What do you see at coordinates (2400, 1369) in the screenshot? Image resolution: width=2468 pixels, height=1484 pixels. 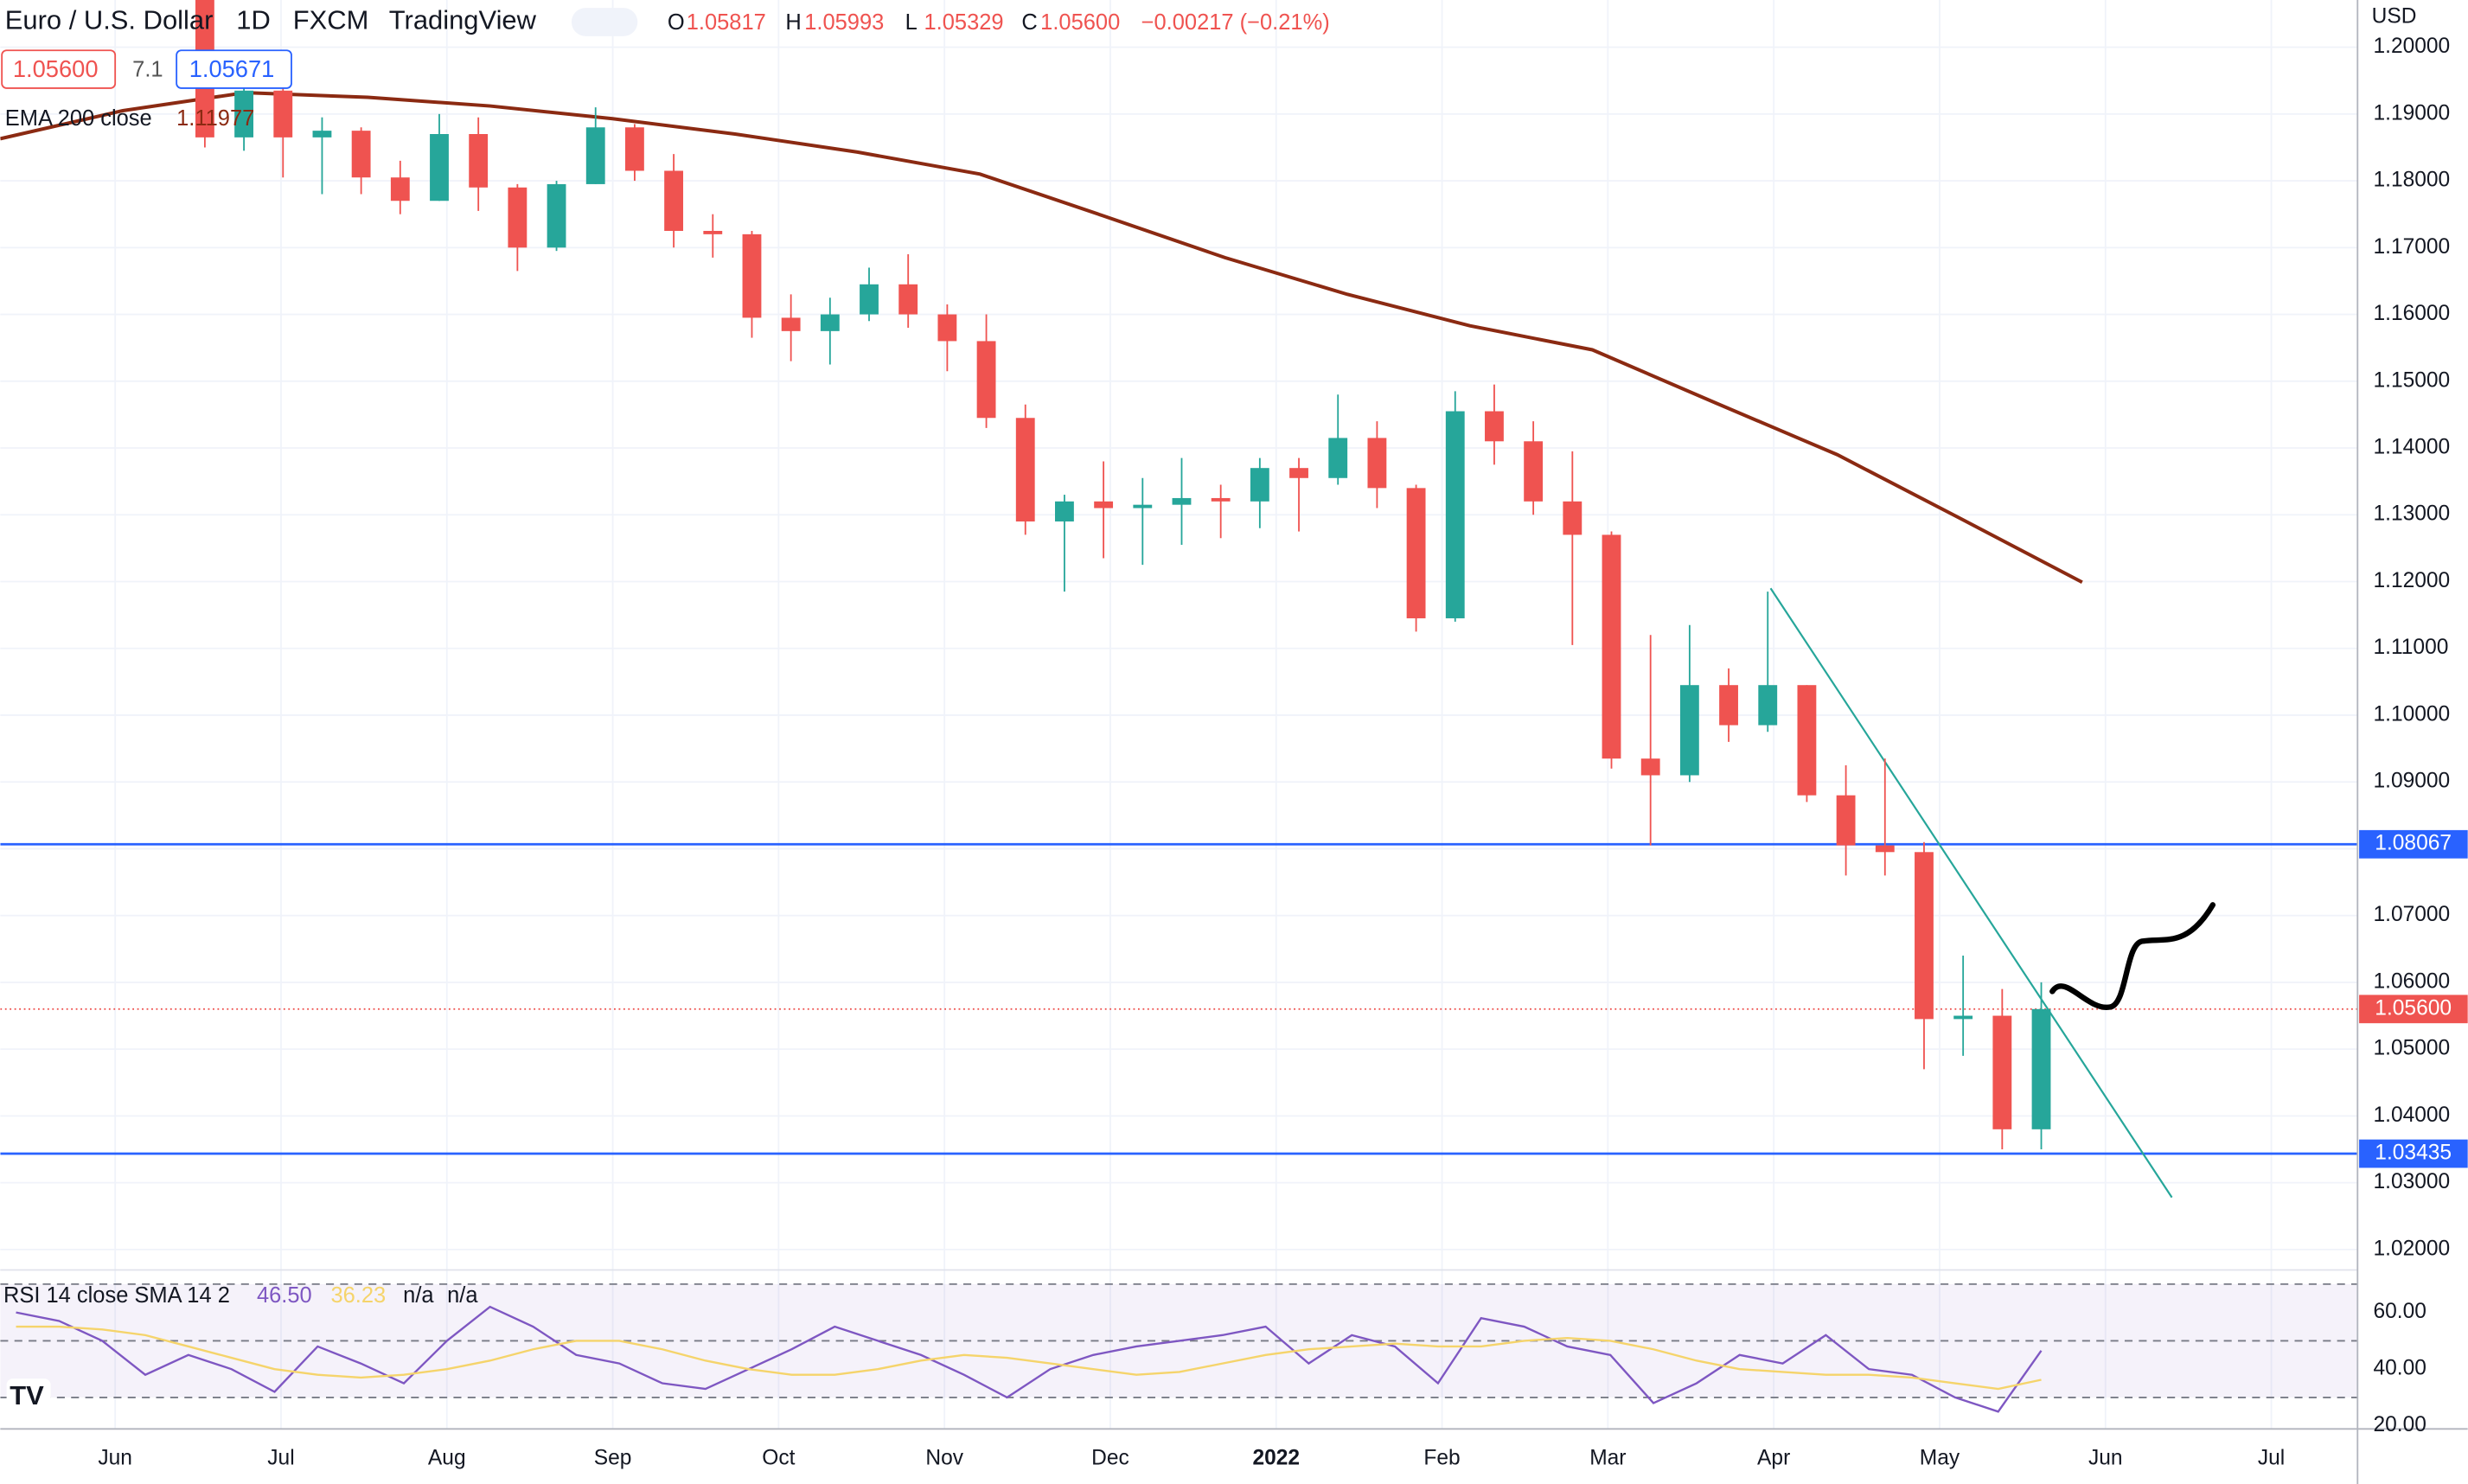 I see `rsi-tick-label: 40.00` at bounding box center [2400, 1369].